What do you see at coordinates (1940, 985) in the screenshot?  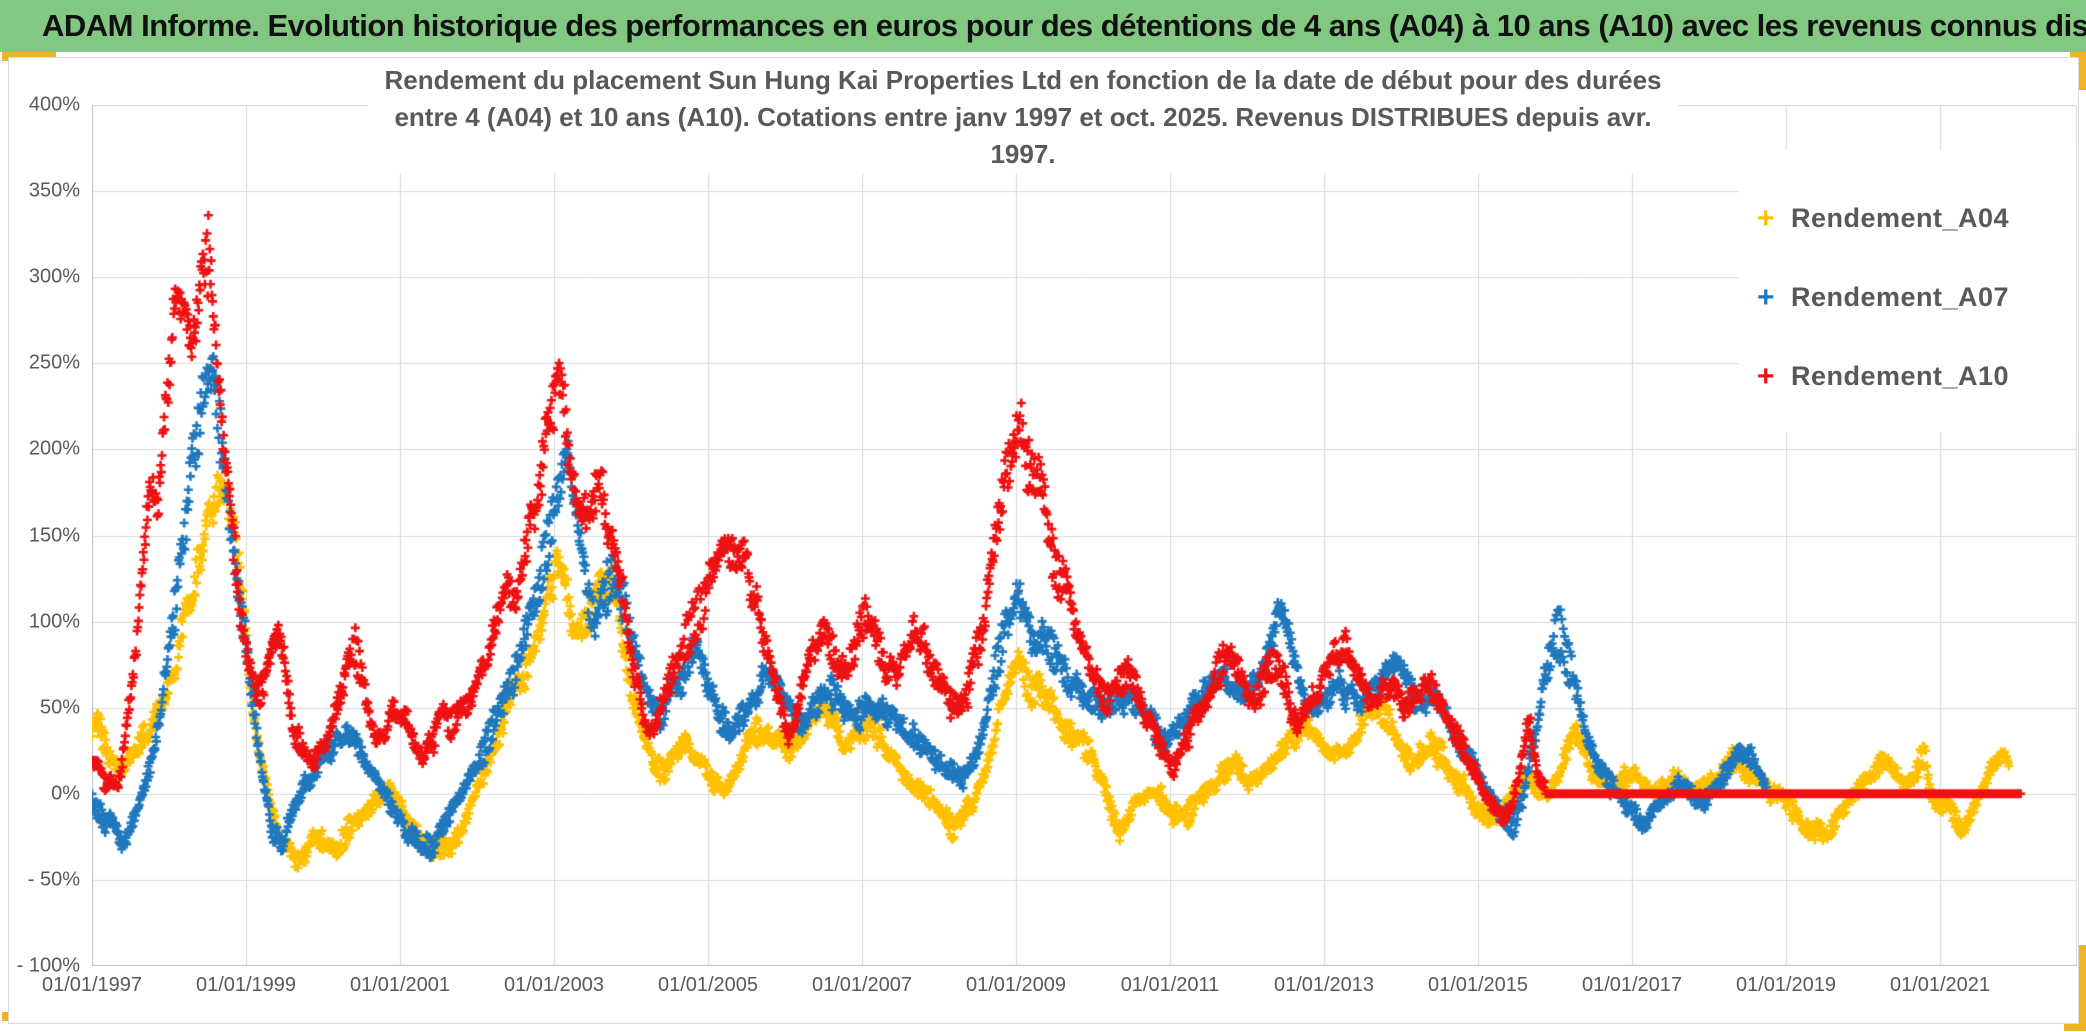 I see `x-tick-label: 01/01/2021` at bounding box center [1940, 985].